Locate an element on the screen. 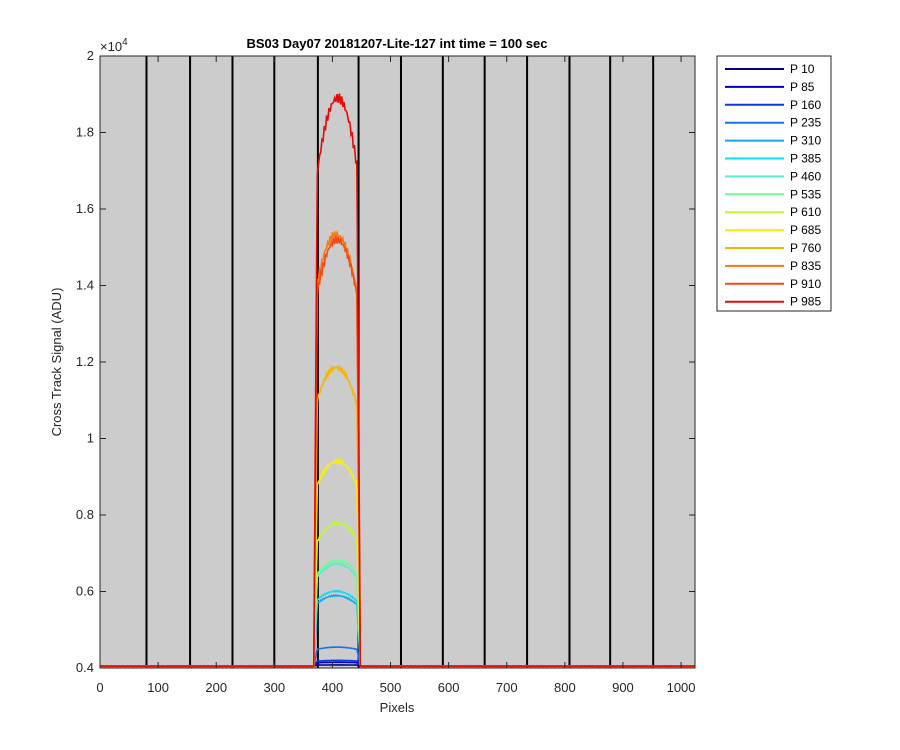  y-tick-label: 1.6 is located at coordinates (85, 208).